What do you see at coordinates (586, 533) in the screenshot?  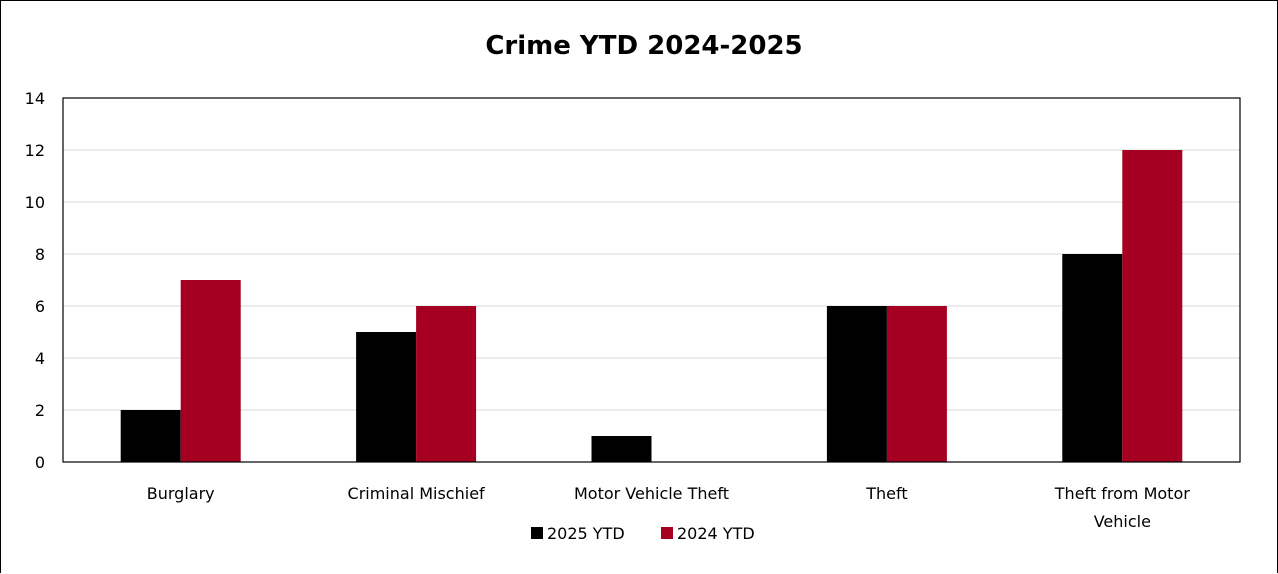 I see `legend-label-0: 2025 YTD` at bounding box center [586, 533].